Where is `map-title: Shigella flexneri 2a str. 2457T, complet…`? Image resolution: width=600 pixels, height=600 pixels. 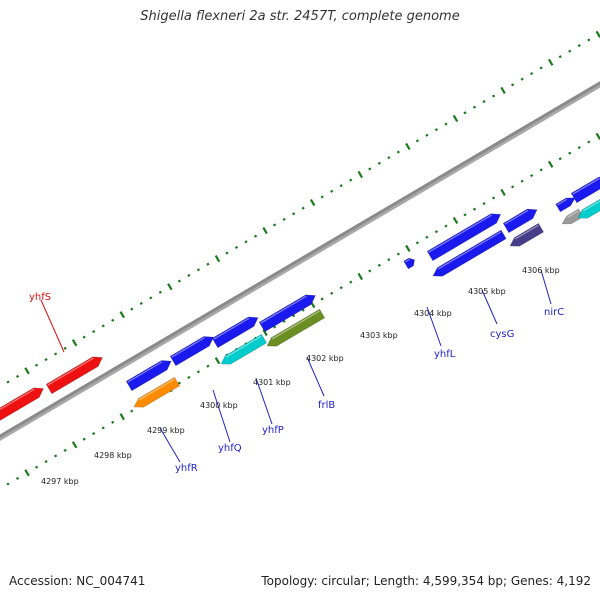 map-title: Shigella flexneri 2a str. 2457T, complet… is located at coordinates (300, 16).